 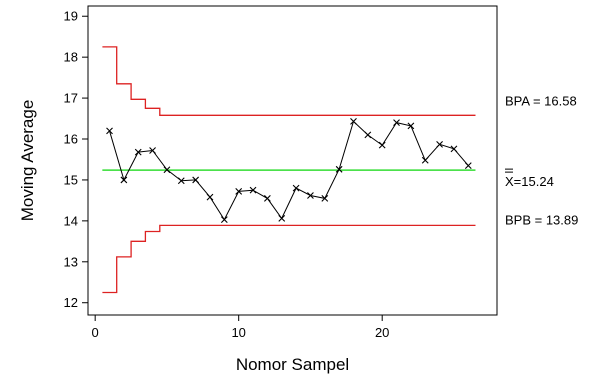 I want to click on upper-control-limit-line, so click(x=289, y=81).